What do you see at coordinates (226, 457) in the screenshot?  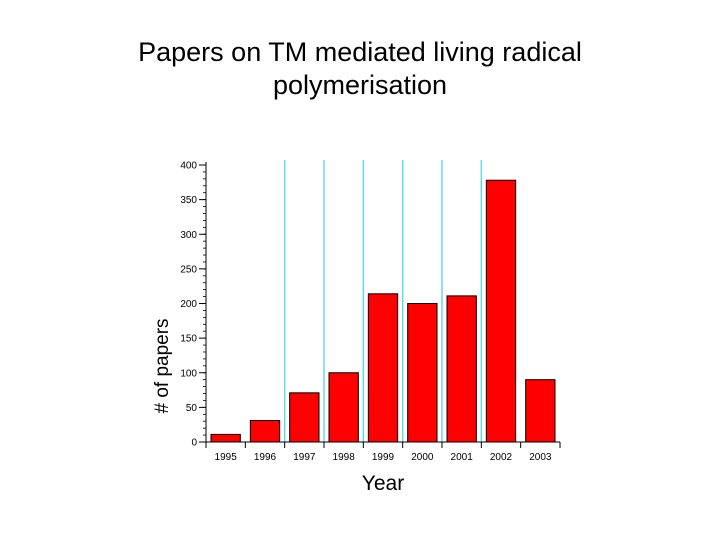 I see `x-tick-label: 1995` at bounding box center [226, 457].